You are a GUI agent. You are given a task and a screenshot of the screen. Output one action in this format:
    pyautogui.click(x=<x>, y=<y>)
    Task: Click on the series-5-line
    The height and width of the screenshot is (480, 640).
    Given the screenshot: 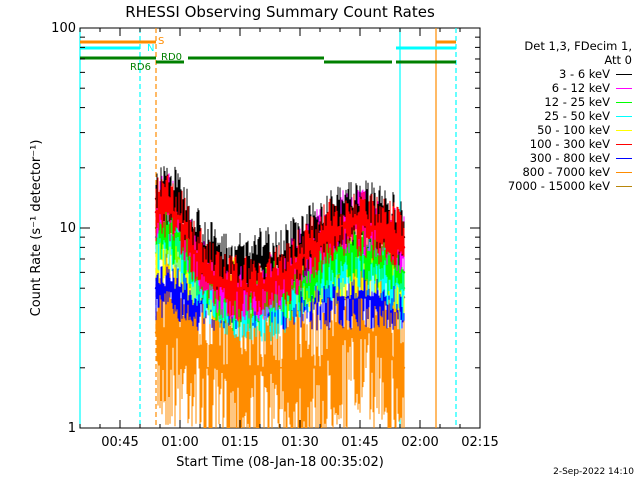 What is the action you would take?
    pyautogui.click(x=280, y=246)
    